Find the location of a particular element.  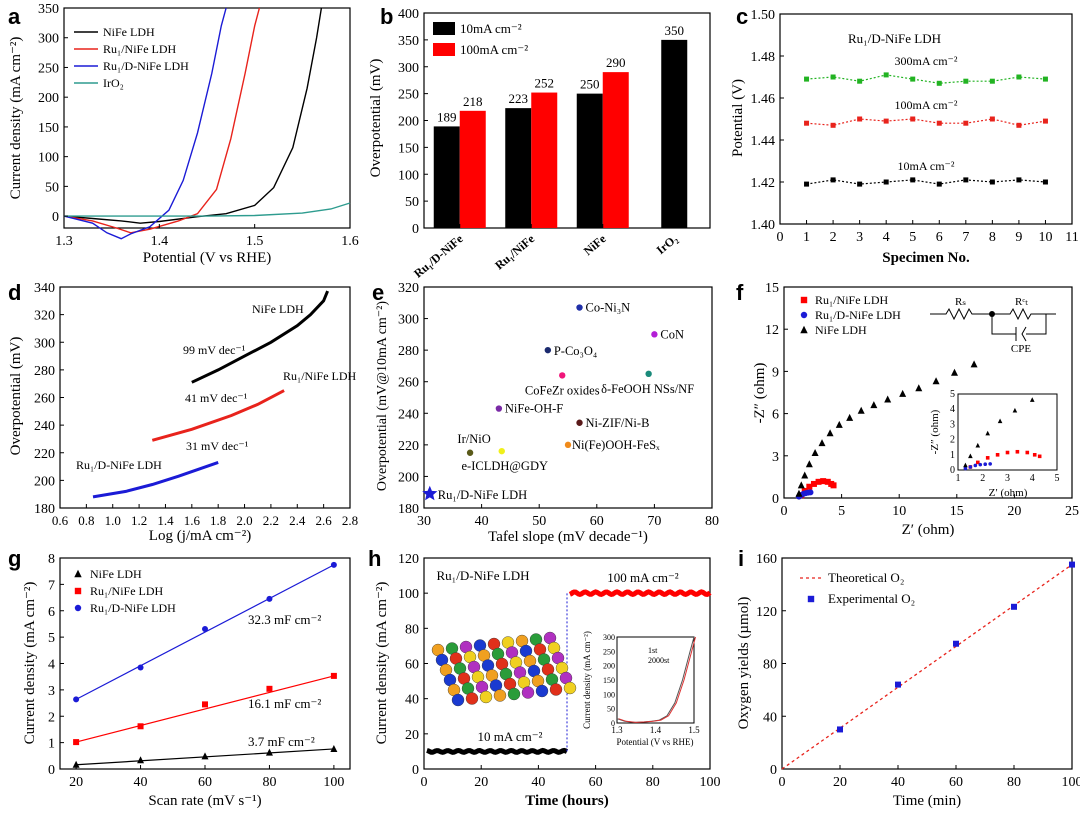

panel-c-xtick-label: 11 is located at coordinates (1071, 237).